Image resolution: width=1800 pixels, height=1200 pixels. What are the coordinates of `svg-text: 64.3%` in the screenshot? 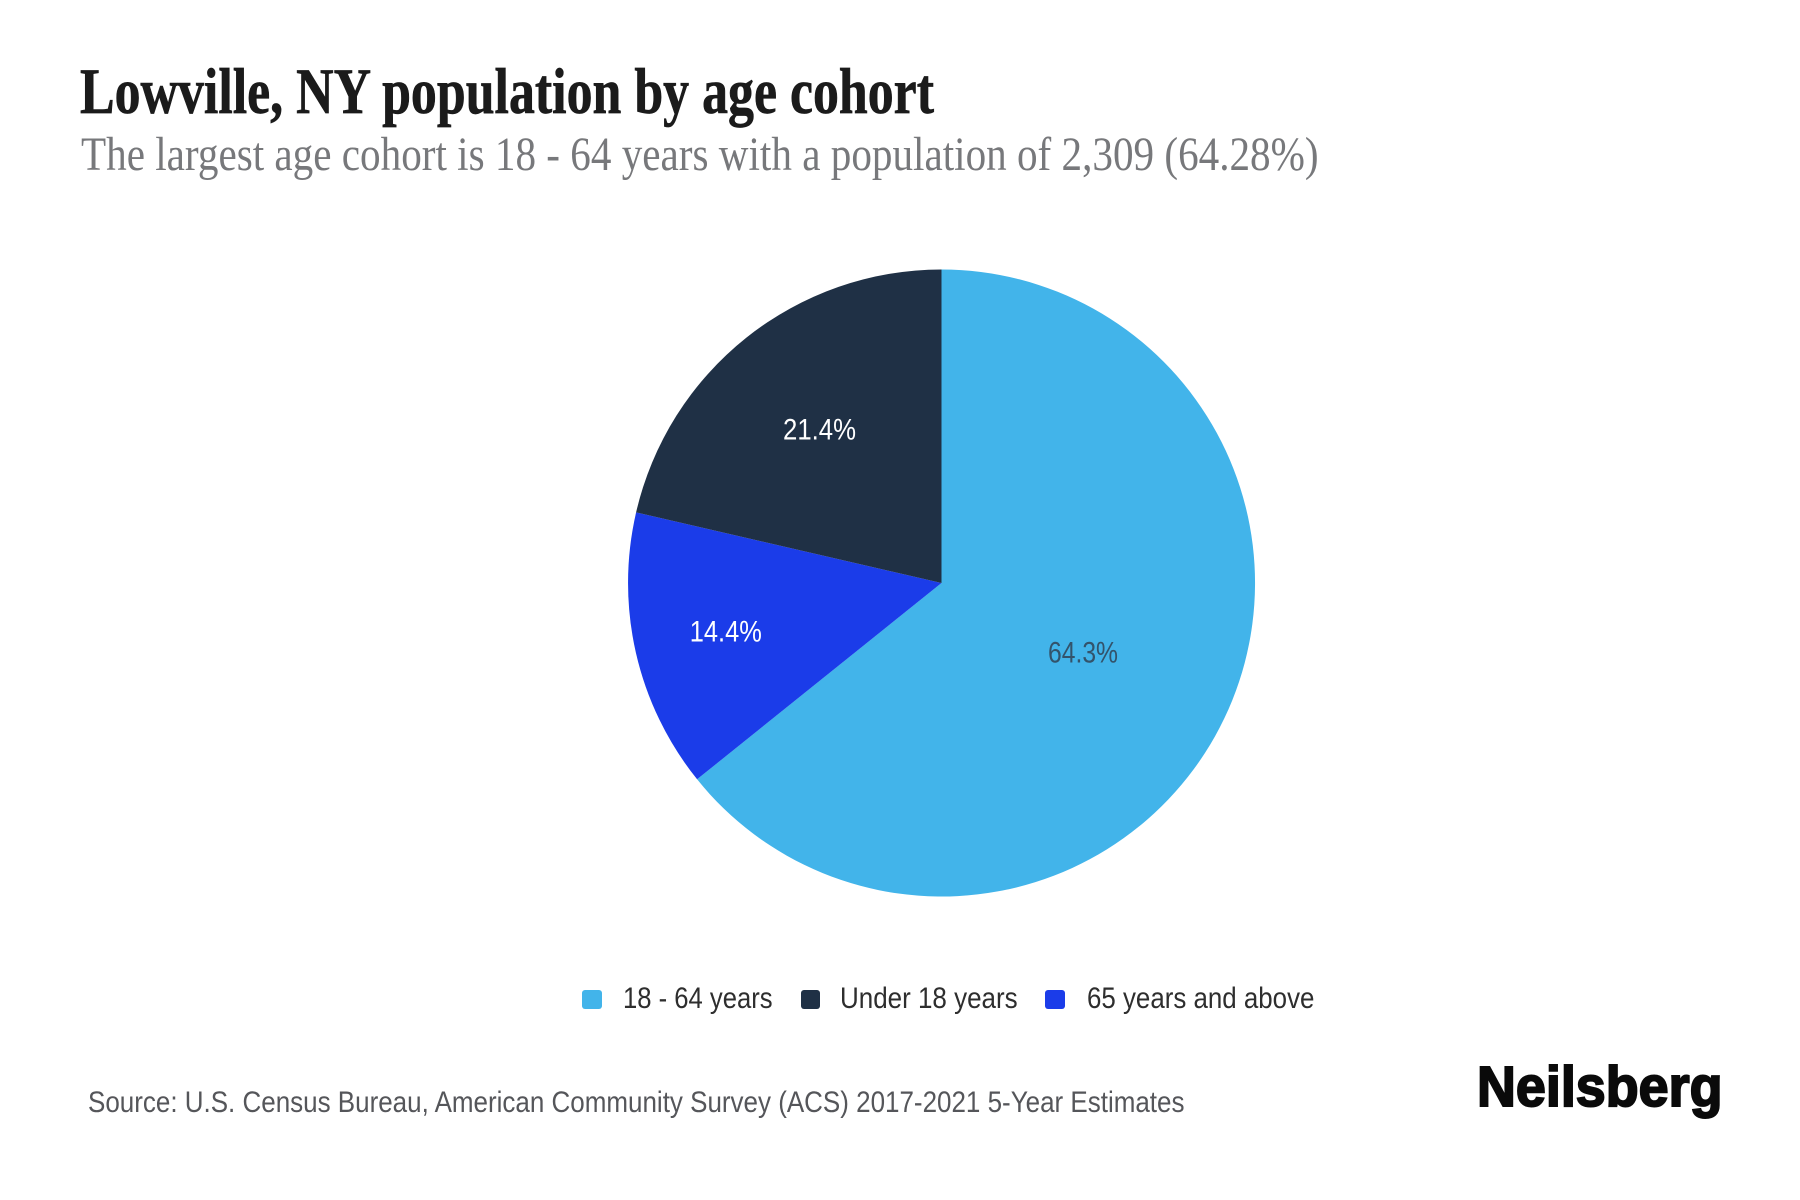 It's located at (1083, 653).